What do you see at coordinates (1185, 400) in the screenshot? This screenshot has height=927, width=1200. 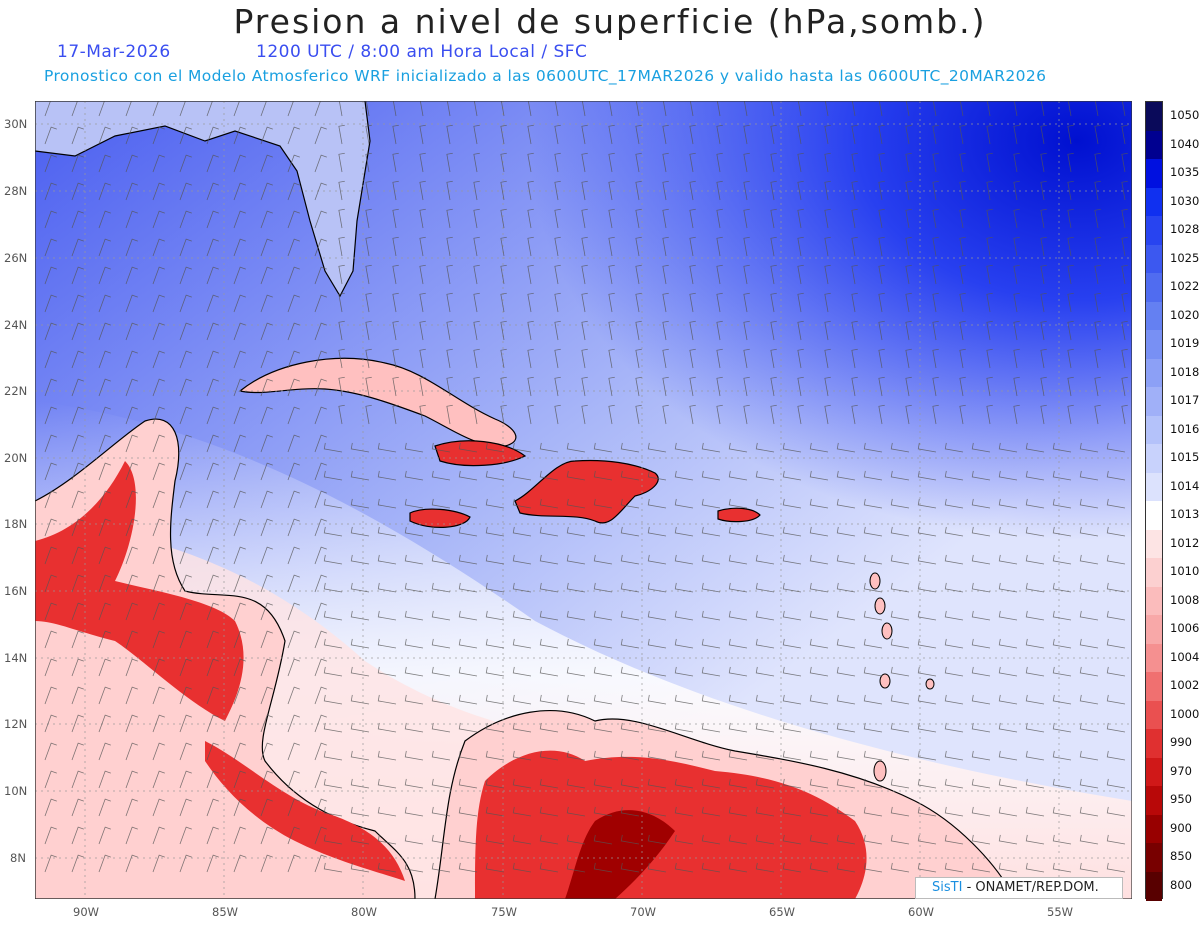 I see `colorbar-label: 1017` at bounding box center [1185, 400].